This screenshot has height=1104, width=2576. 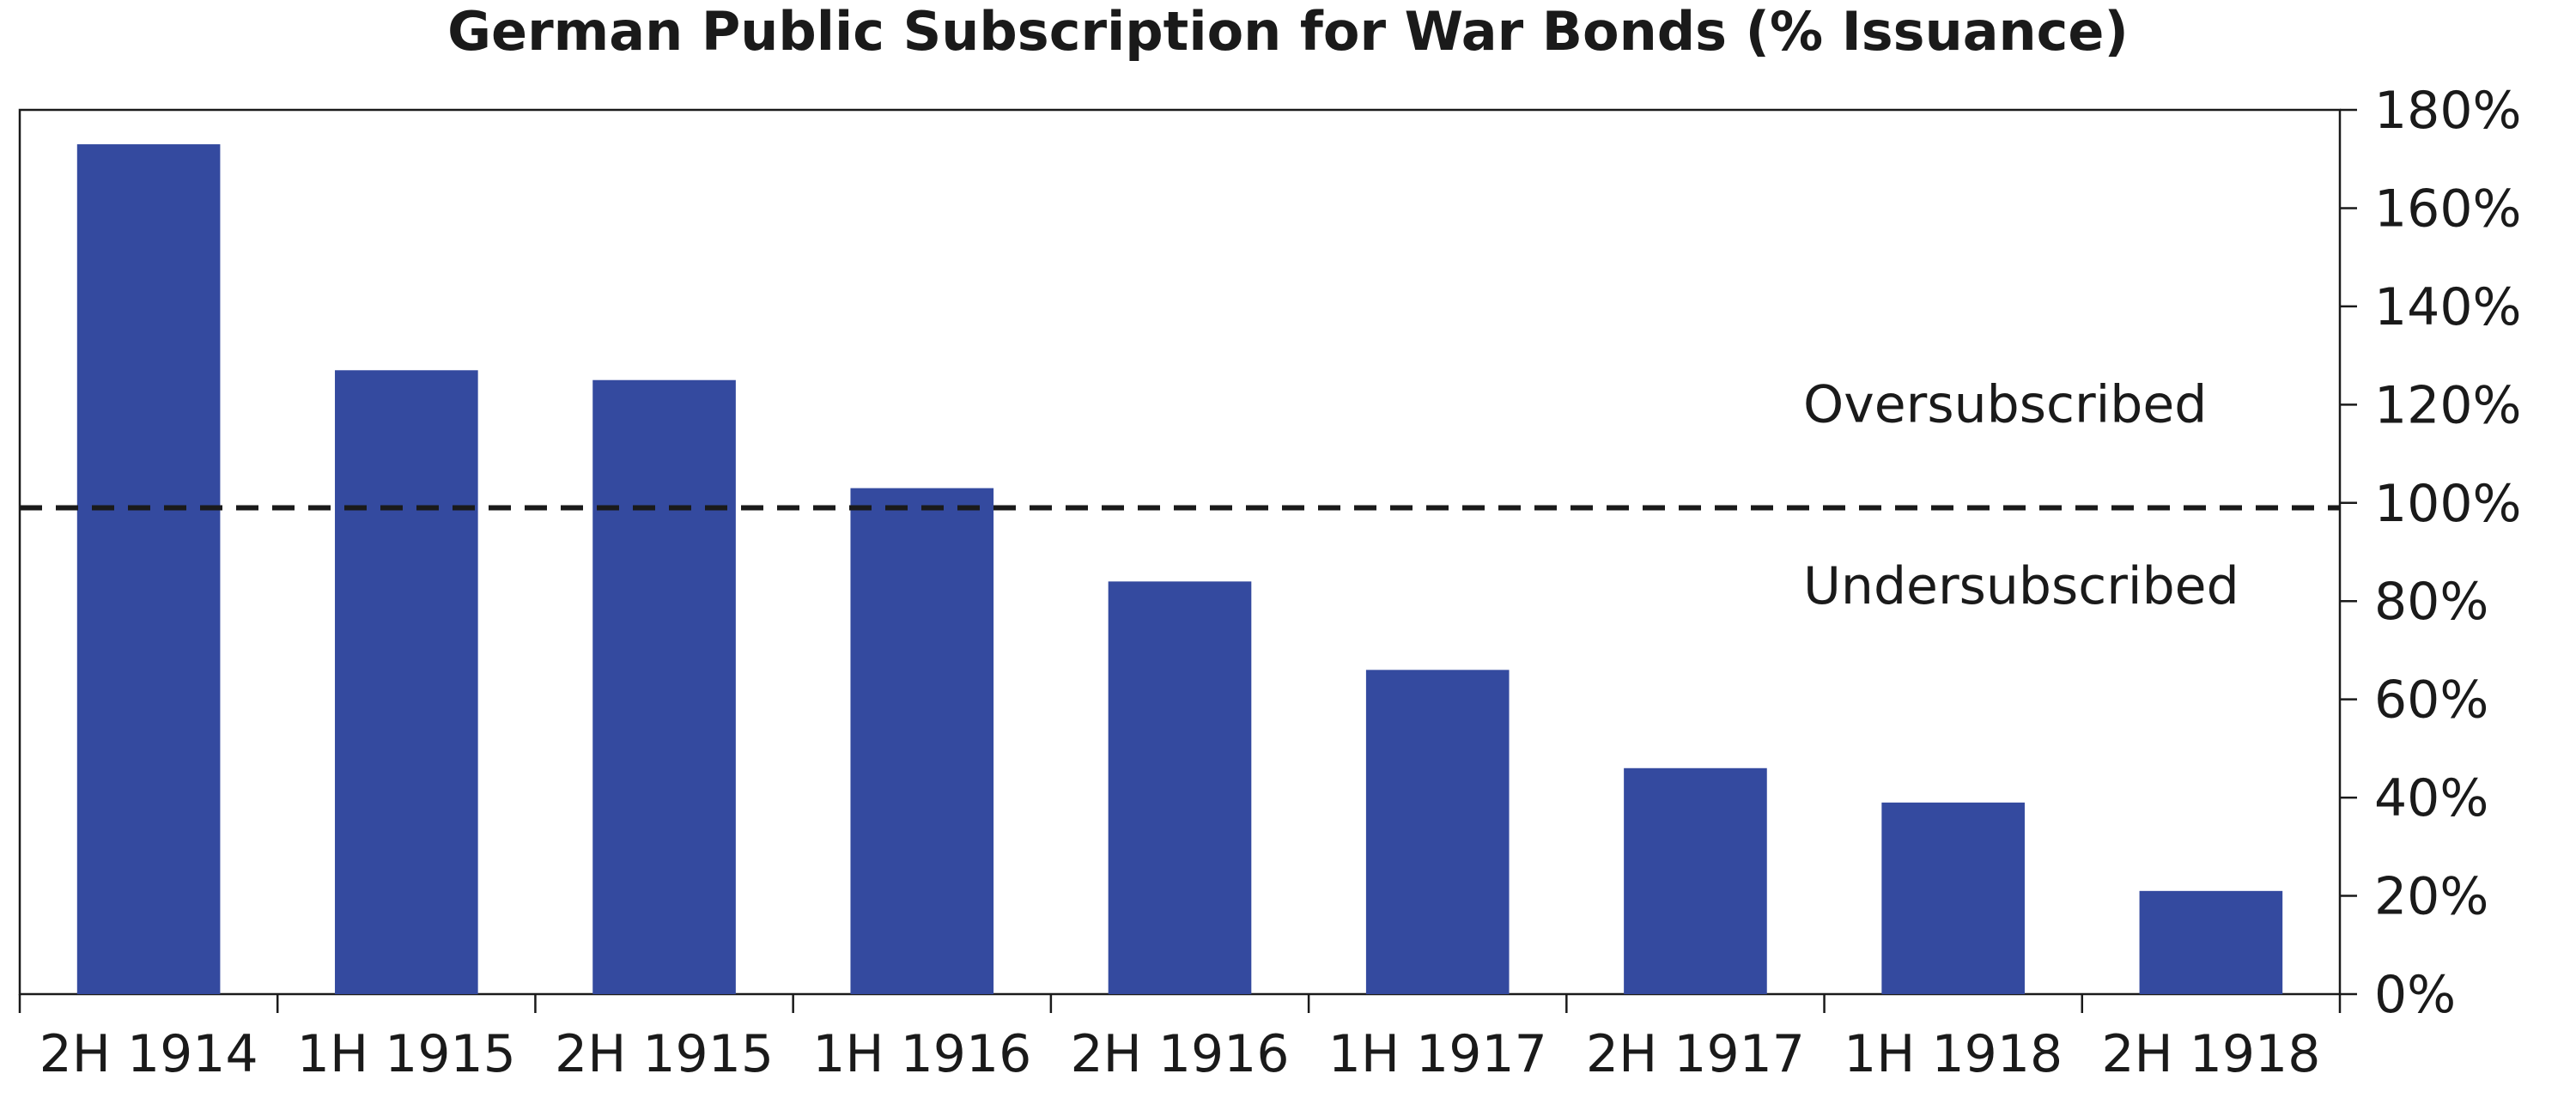 I want to click on y-tick-label: 120%, so click(x=2448, y=405).